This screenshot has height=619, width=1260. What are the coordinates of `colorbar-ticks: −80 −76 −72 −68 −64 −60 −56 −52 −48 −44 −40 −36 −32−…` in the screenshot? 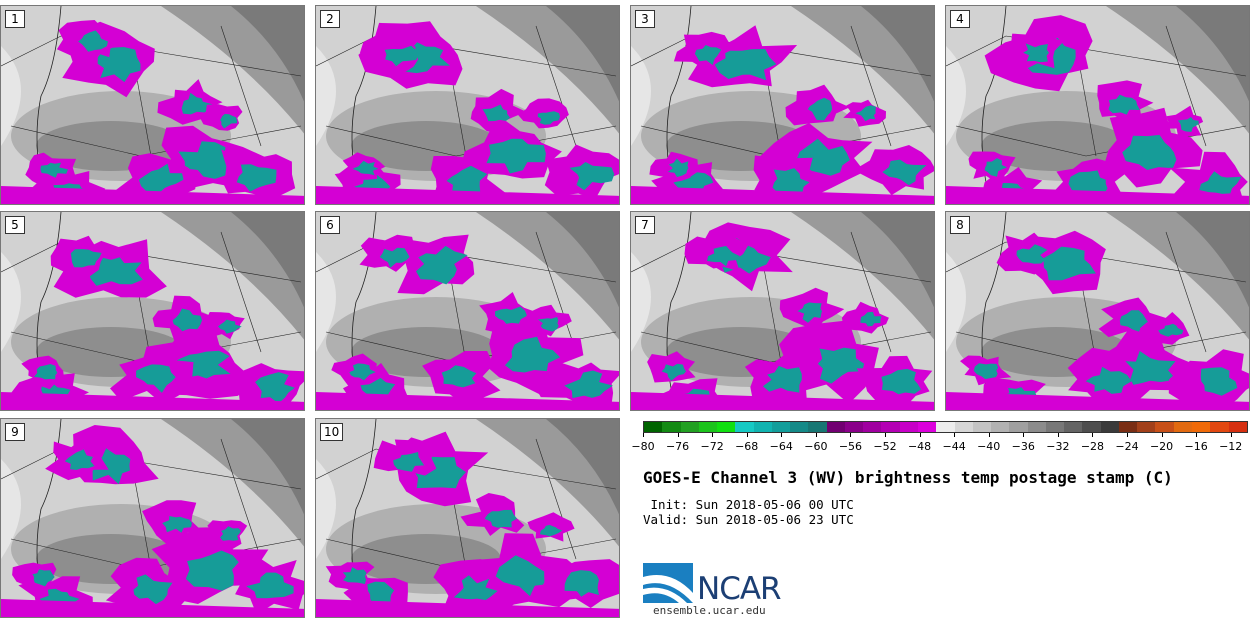 It's located at (939, 444).